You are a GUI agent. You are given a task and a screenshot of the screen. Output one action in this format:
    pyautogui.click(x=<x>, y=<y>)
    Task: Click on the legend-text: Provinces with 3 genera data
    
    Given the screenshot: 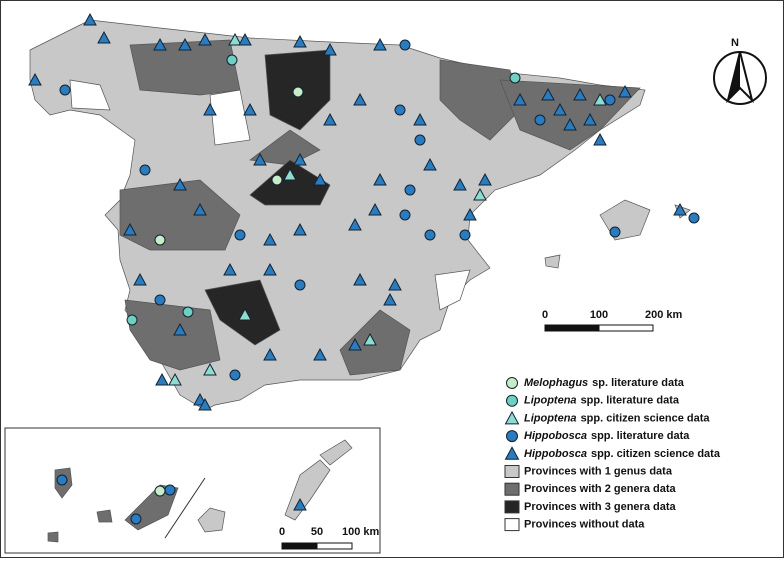 What is the action you would take?
    pyautogui.click(x=600, y=507)
    